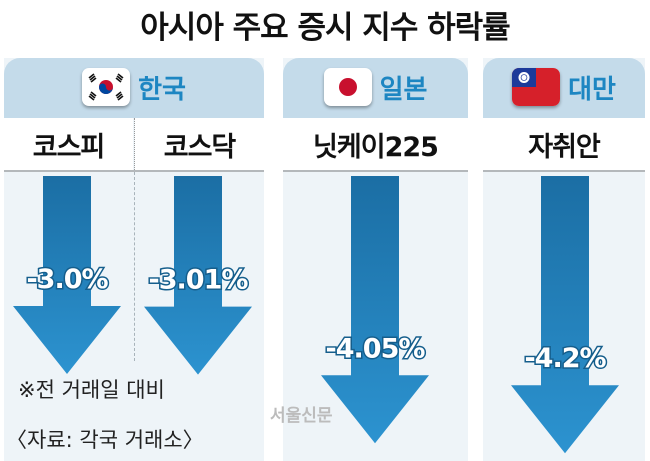 The height and width of the screenshot is (461, 650). I want to click on south-korea-flag-icon, so click(106, 87).